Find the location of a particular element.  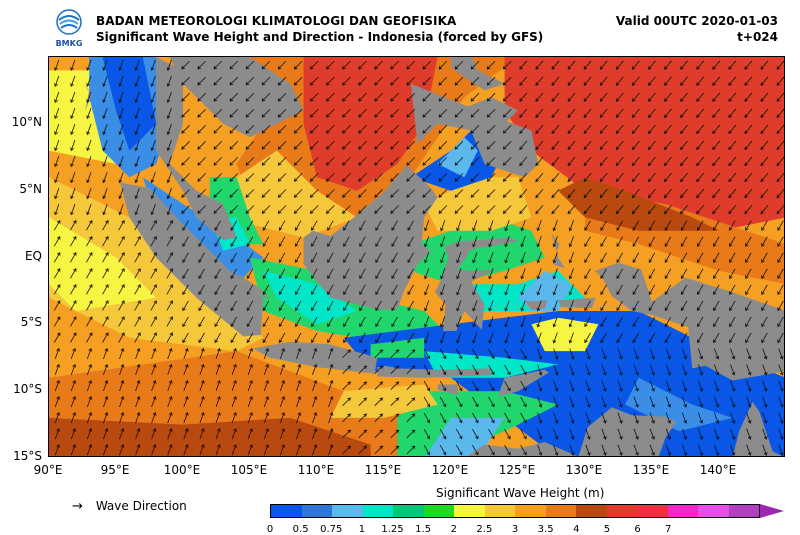

sea-region is located at coordinates (679, 404).